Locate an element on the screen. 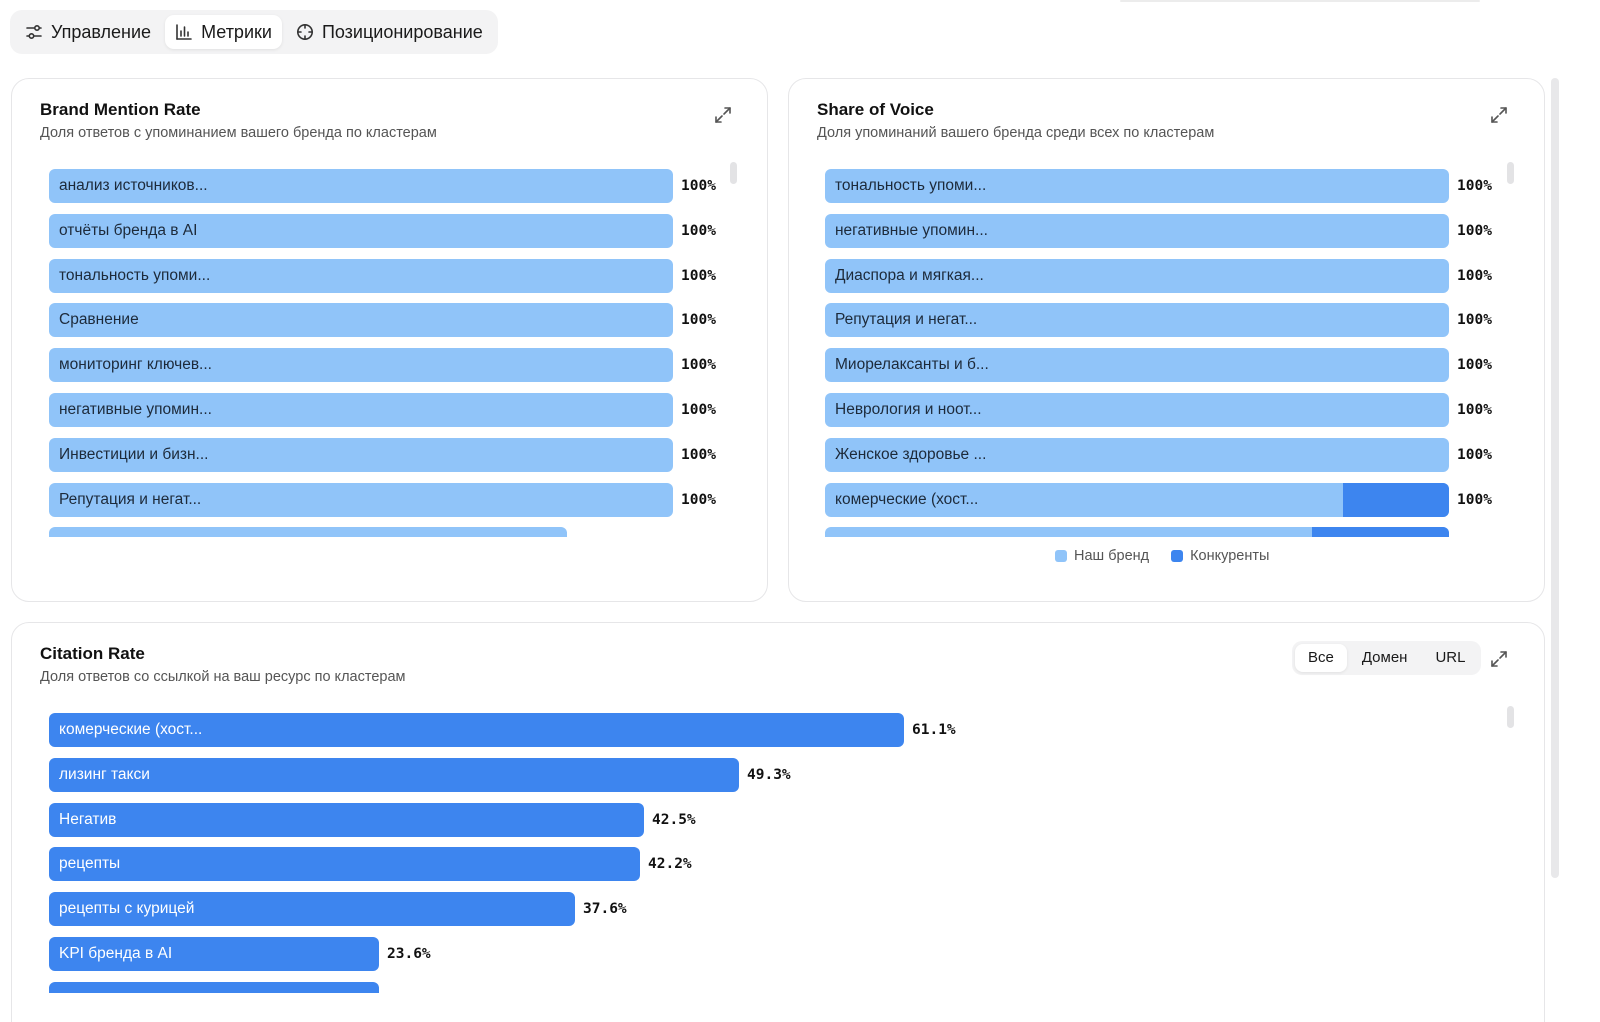 This screenshot has width=1600, height=1022. bar-row: Диаспора и мягкая... 100% is located at coordinates (1158, 275).